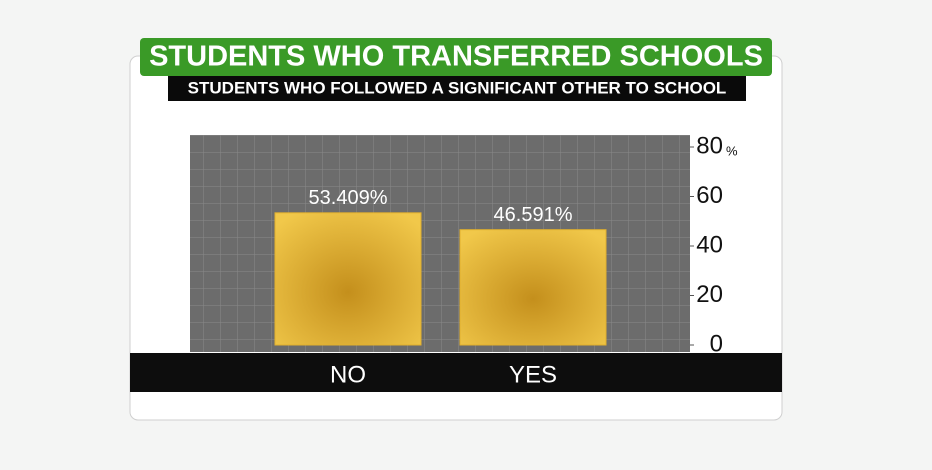 The image size is (932, 470). I want to click on title-box, so click(456, 57).